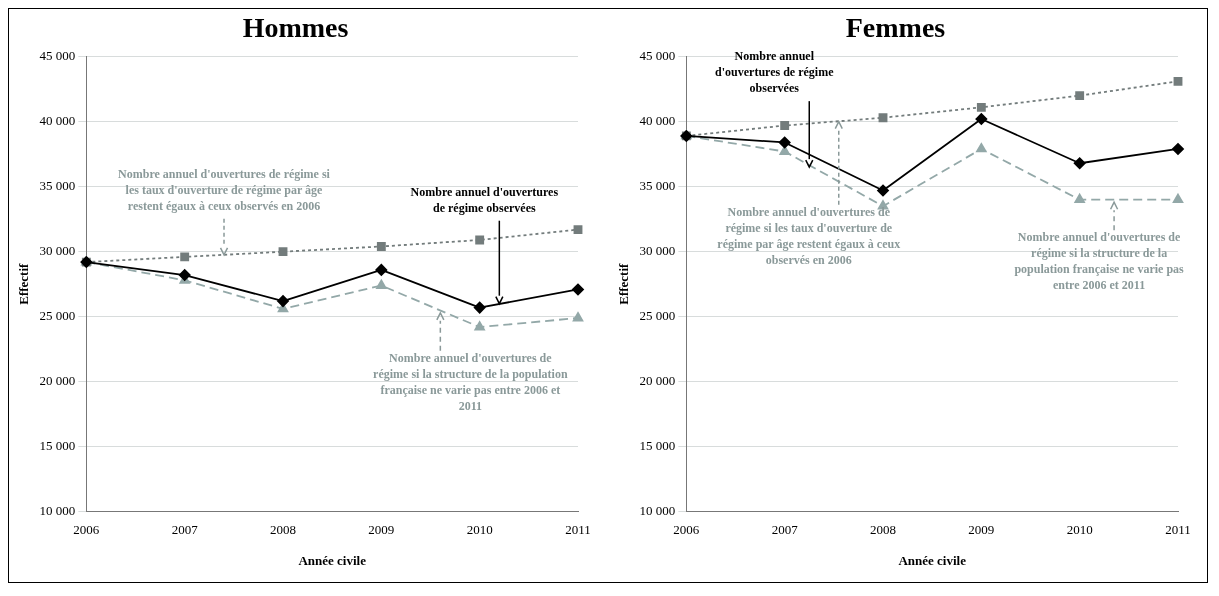  I want to click on chart-title: Hommes, so click(295, 28).